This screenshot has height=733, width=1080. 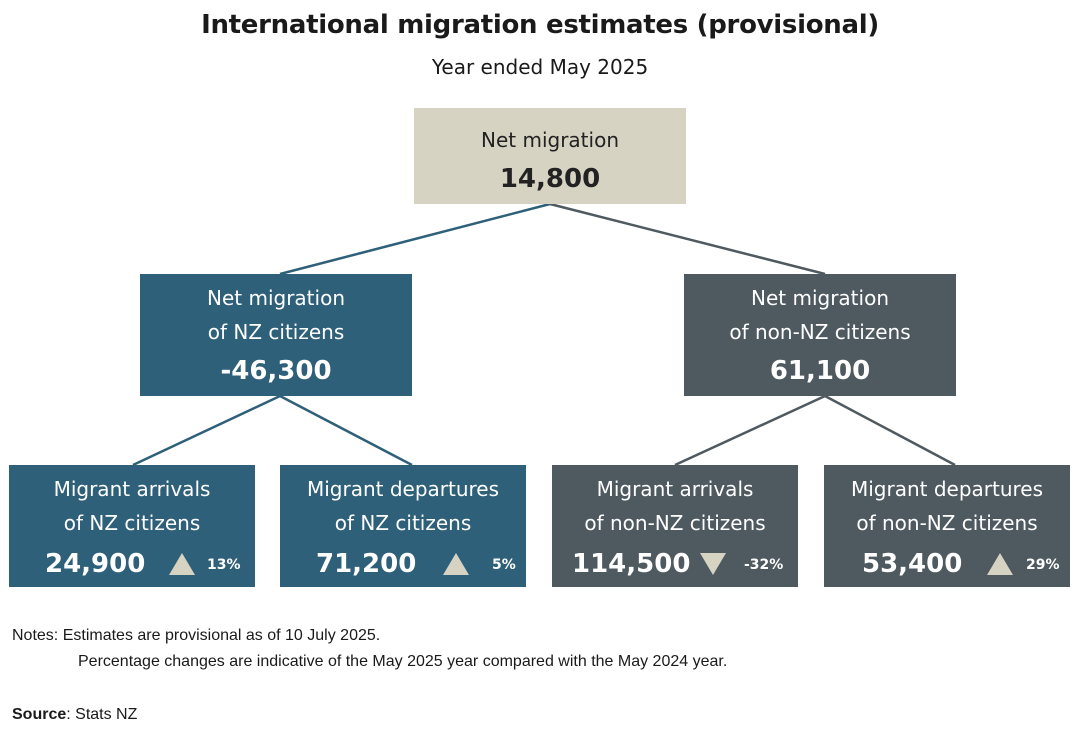 I want to click on source-line: Source: Stats NZ, so click(x=74, y=715).